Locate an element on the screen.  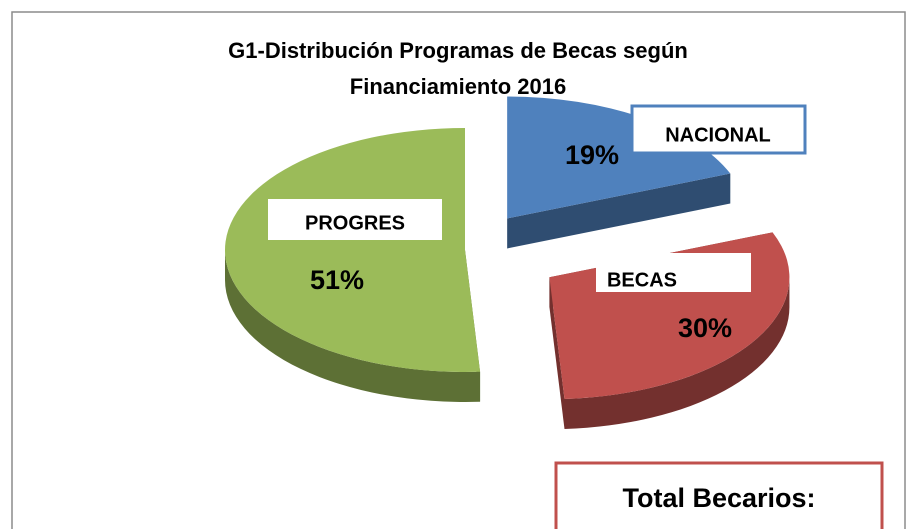
category-label: NACIONAL is located at coordinates (718, 135).